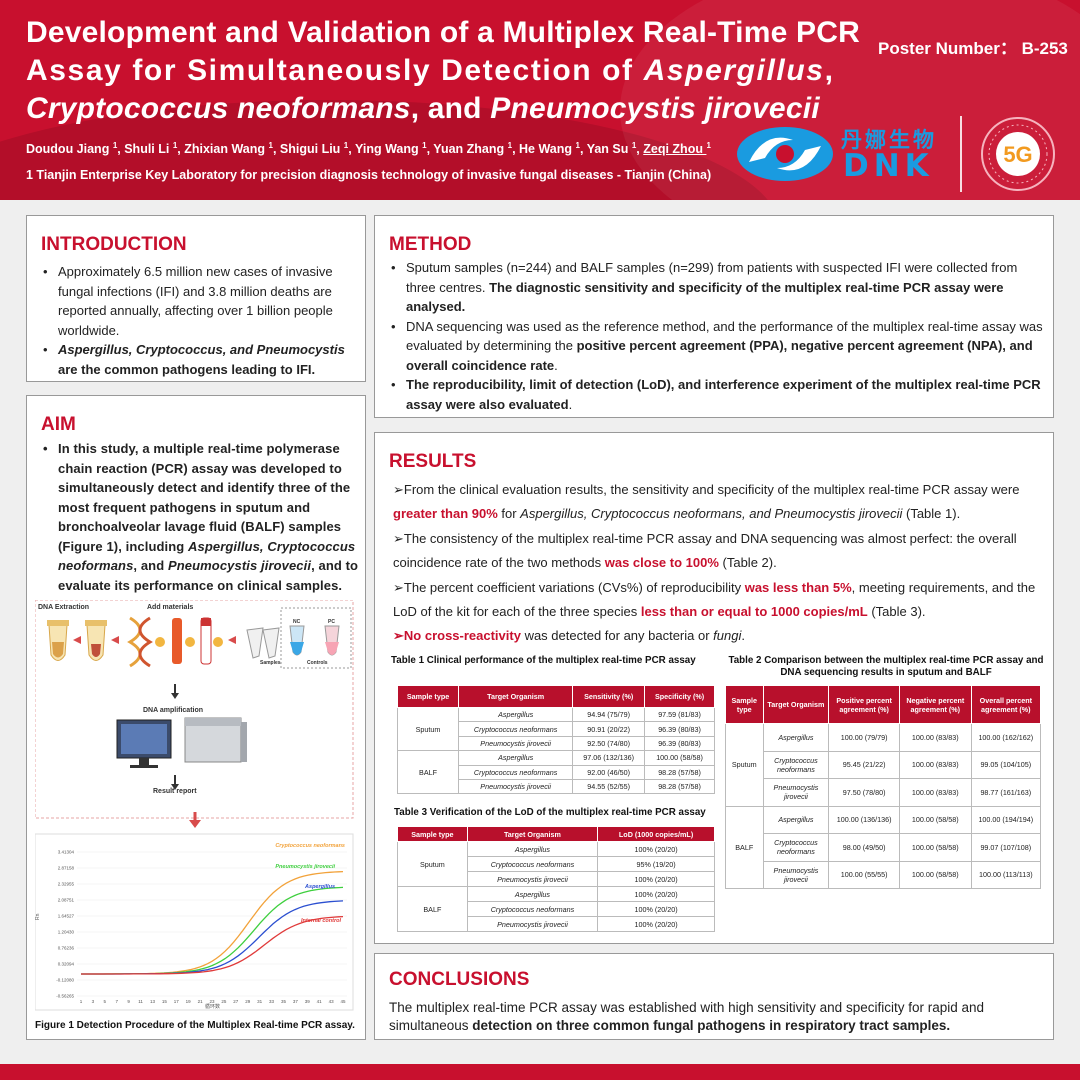  Describe the element at coordinates (284, 1001) in the screenshot. I see `x-tick-label: 35` at that location.